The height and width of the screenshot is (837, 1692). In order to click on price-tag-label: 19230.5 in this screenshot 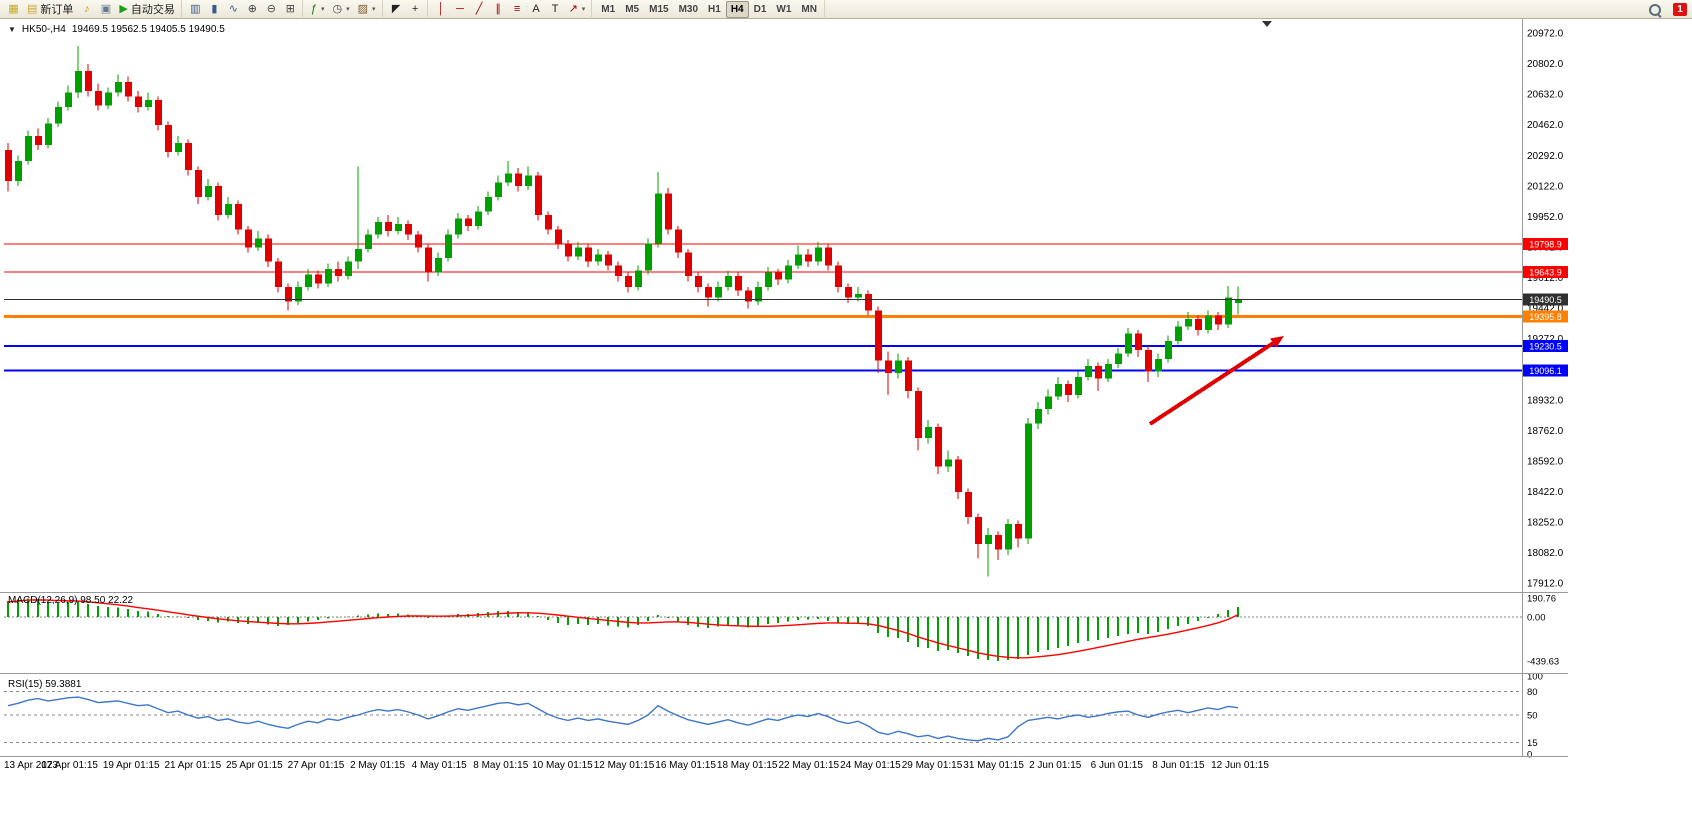, I will do `click(1545, 347)`.